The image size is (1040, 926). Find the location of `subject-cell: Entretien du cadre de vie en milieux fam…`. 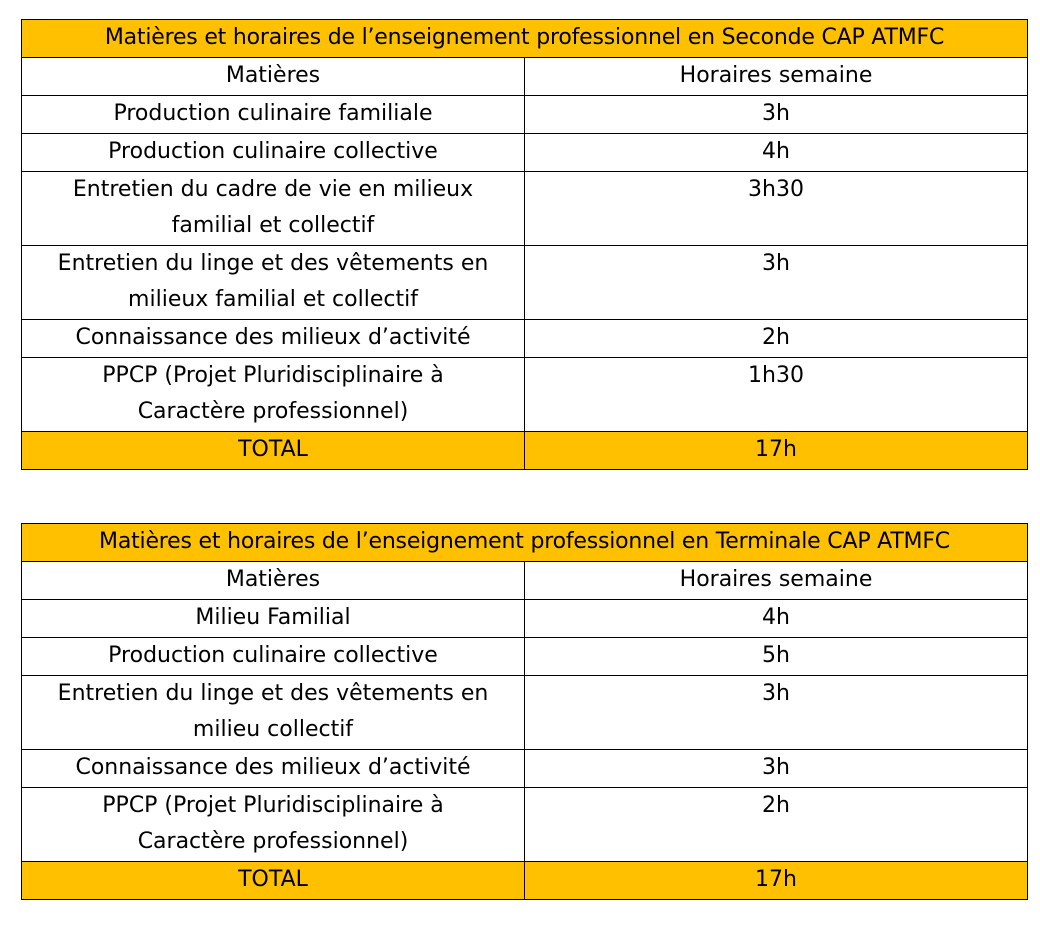

subject-cell: Entretien du cadre de vie en milieux fam… is located at coordinates (273, 208).